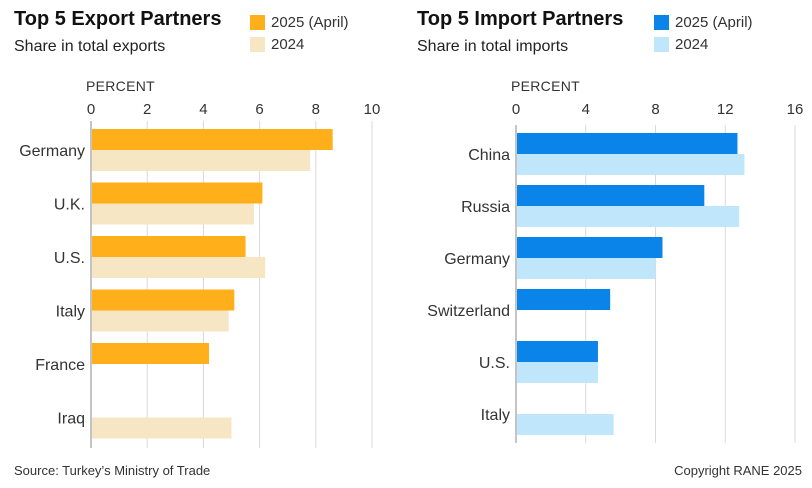  Describe the element at coordinates (692, 44) in the screenshot. I see `import-legend-label-prior: 2024` at that location.